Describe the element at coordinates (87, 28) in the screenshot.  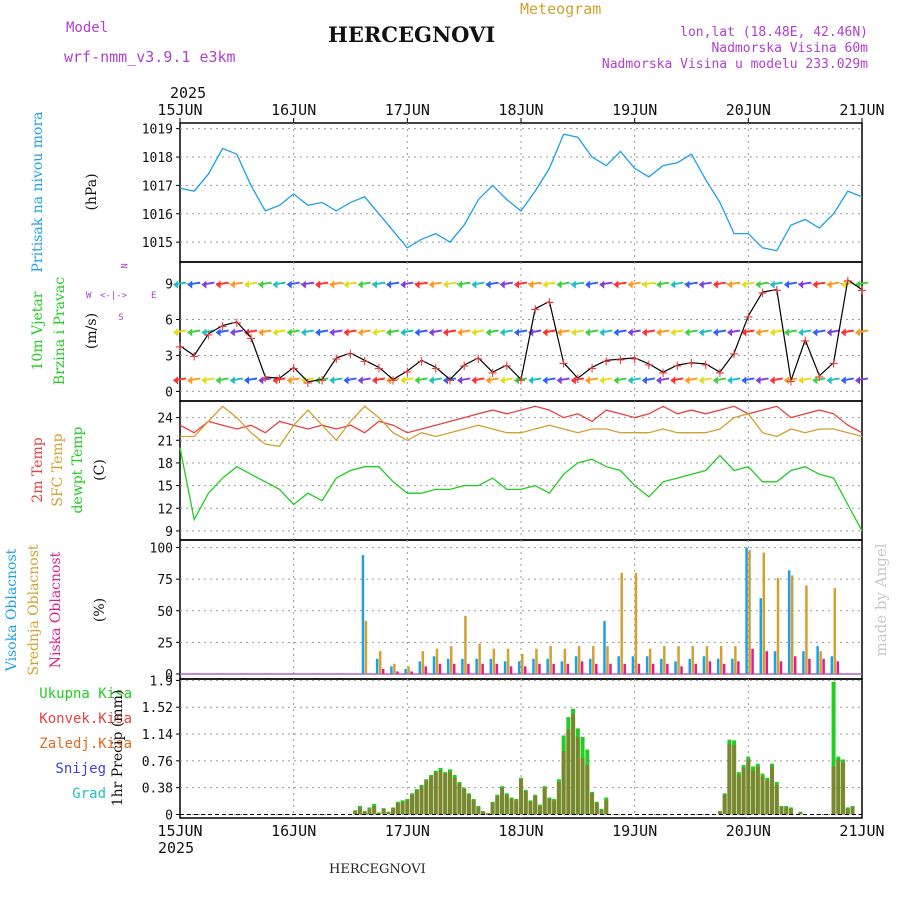
I see `model-label: Model` at that location.